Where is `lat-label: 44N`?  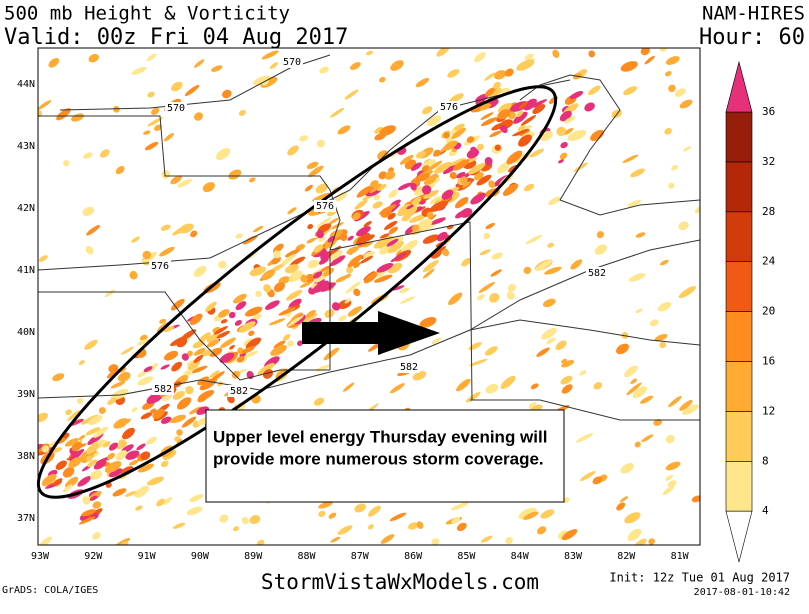 lat-label: 44N is located at coordinates (26, 84).